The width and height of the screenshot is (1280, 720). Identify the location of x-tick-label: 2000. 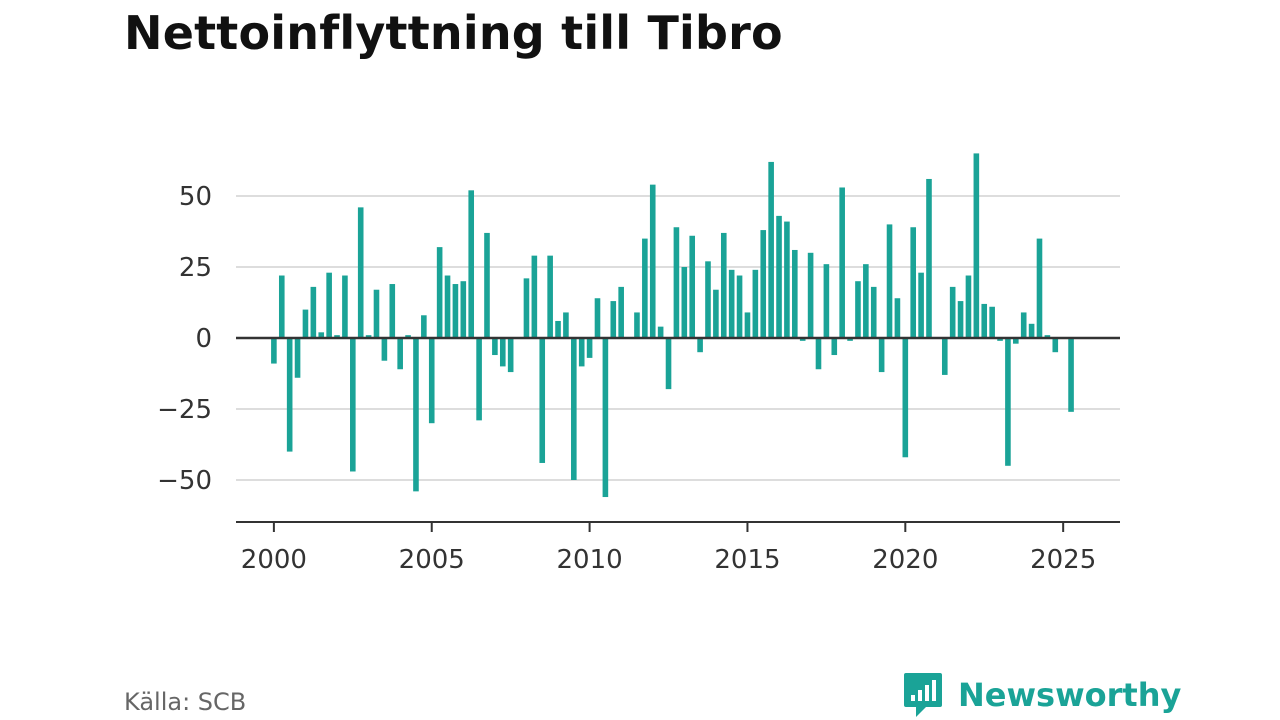
(274, 560).